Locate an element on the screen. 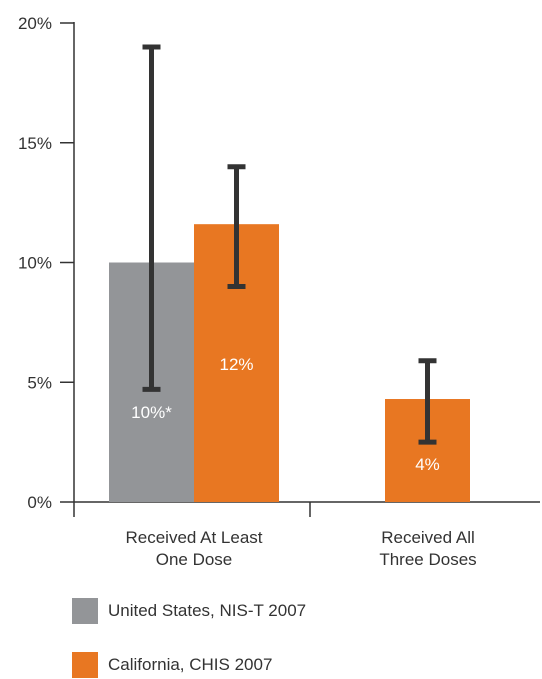  legend-label-us: United States, NIS-T 2007 is located at coordinates (207, 610).